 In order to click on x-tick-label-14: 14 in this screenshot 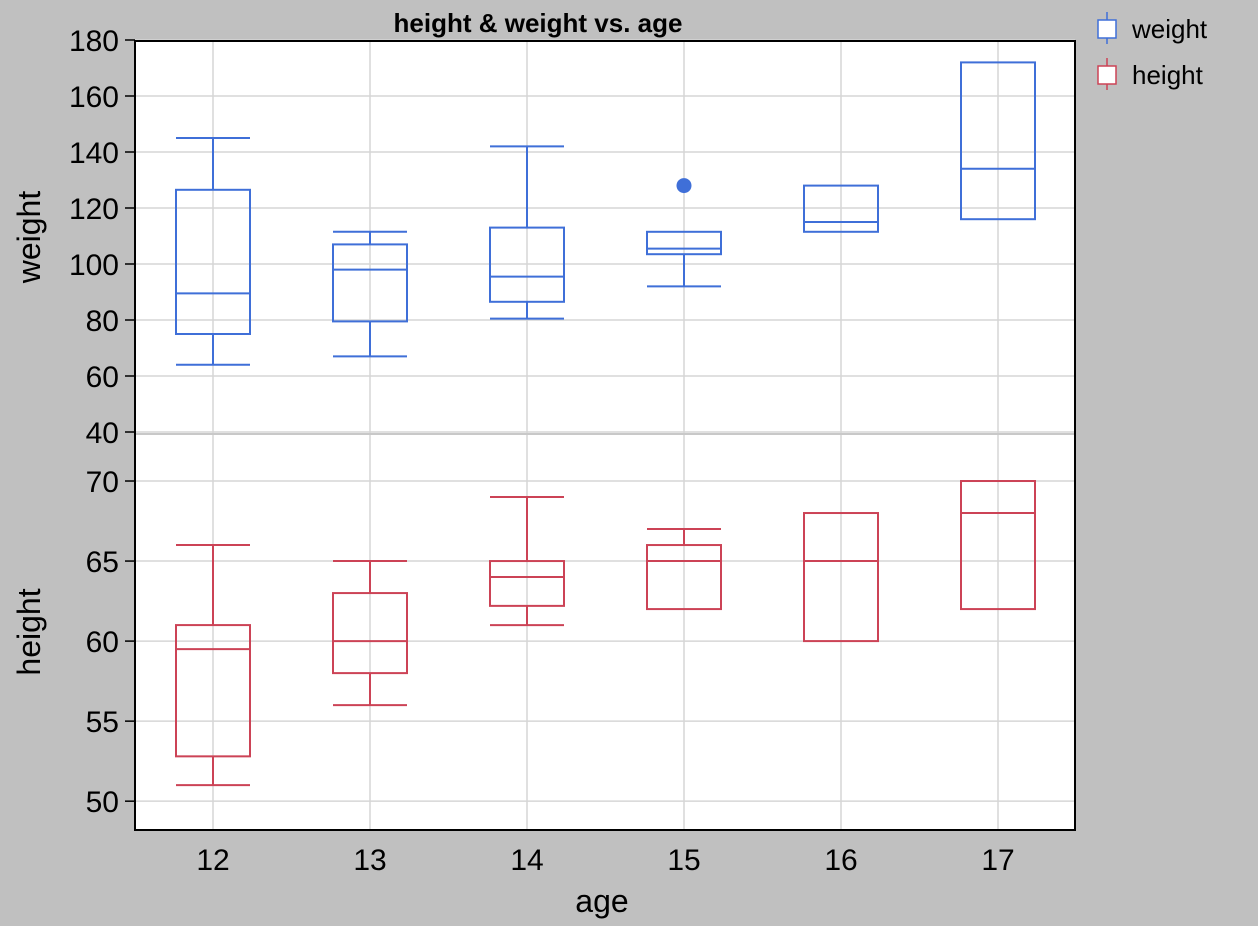, I will do `click(526, 860)`.